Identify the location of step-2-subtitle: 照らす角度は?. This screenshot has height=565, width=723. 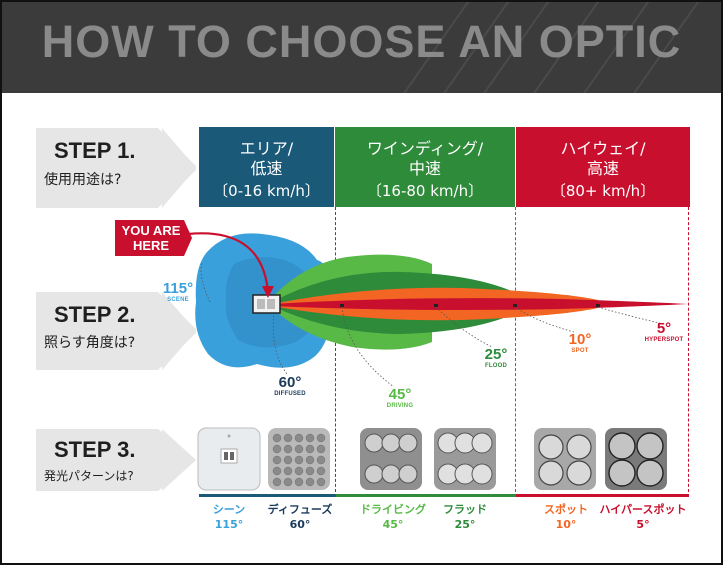
(90, 343).